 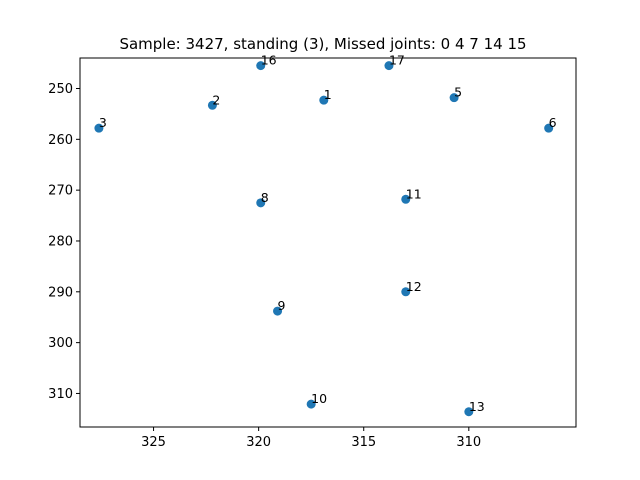 I want to click on point-label: 1, so click(x=328, y=94).